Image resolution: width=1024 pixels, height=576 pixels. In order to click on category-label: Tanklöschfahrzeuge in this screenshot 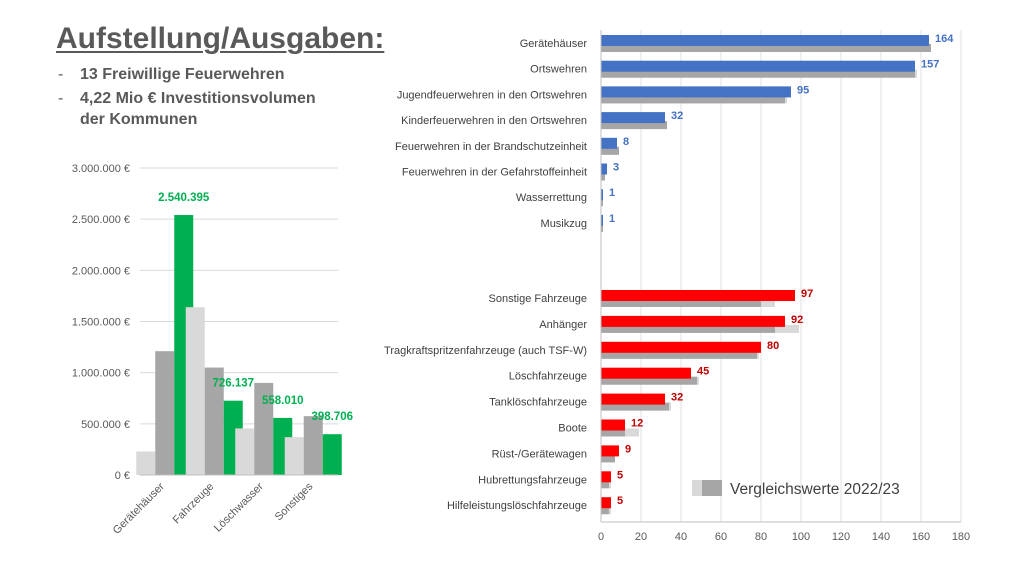, I will do `click(538, 403)`.